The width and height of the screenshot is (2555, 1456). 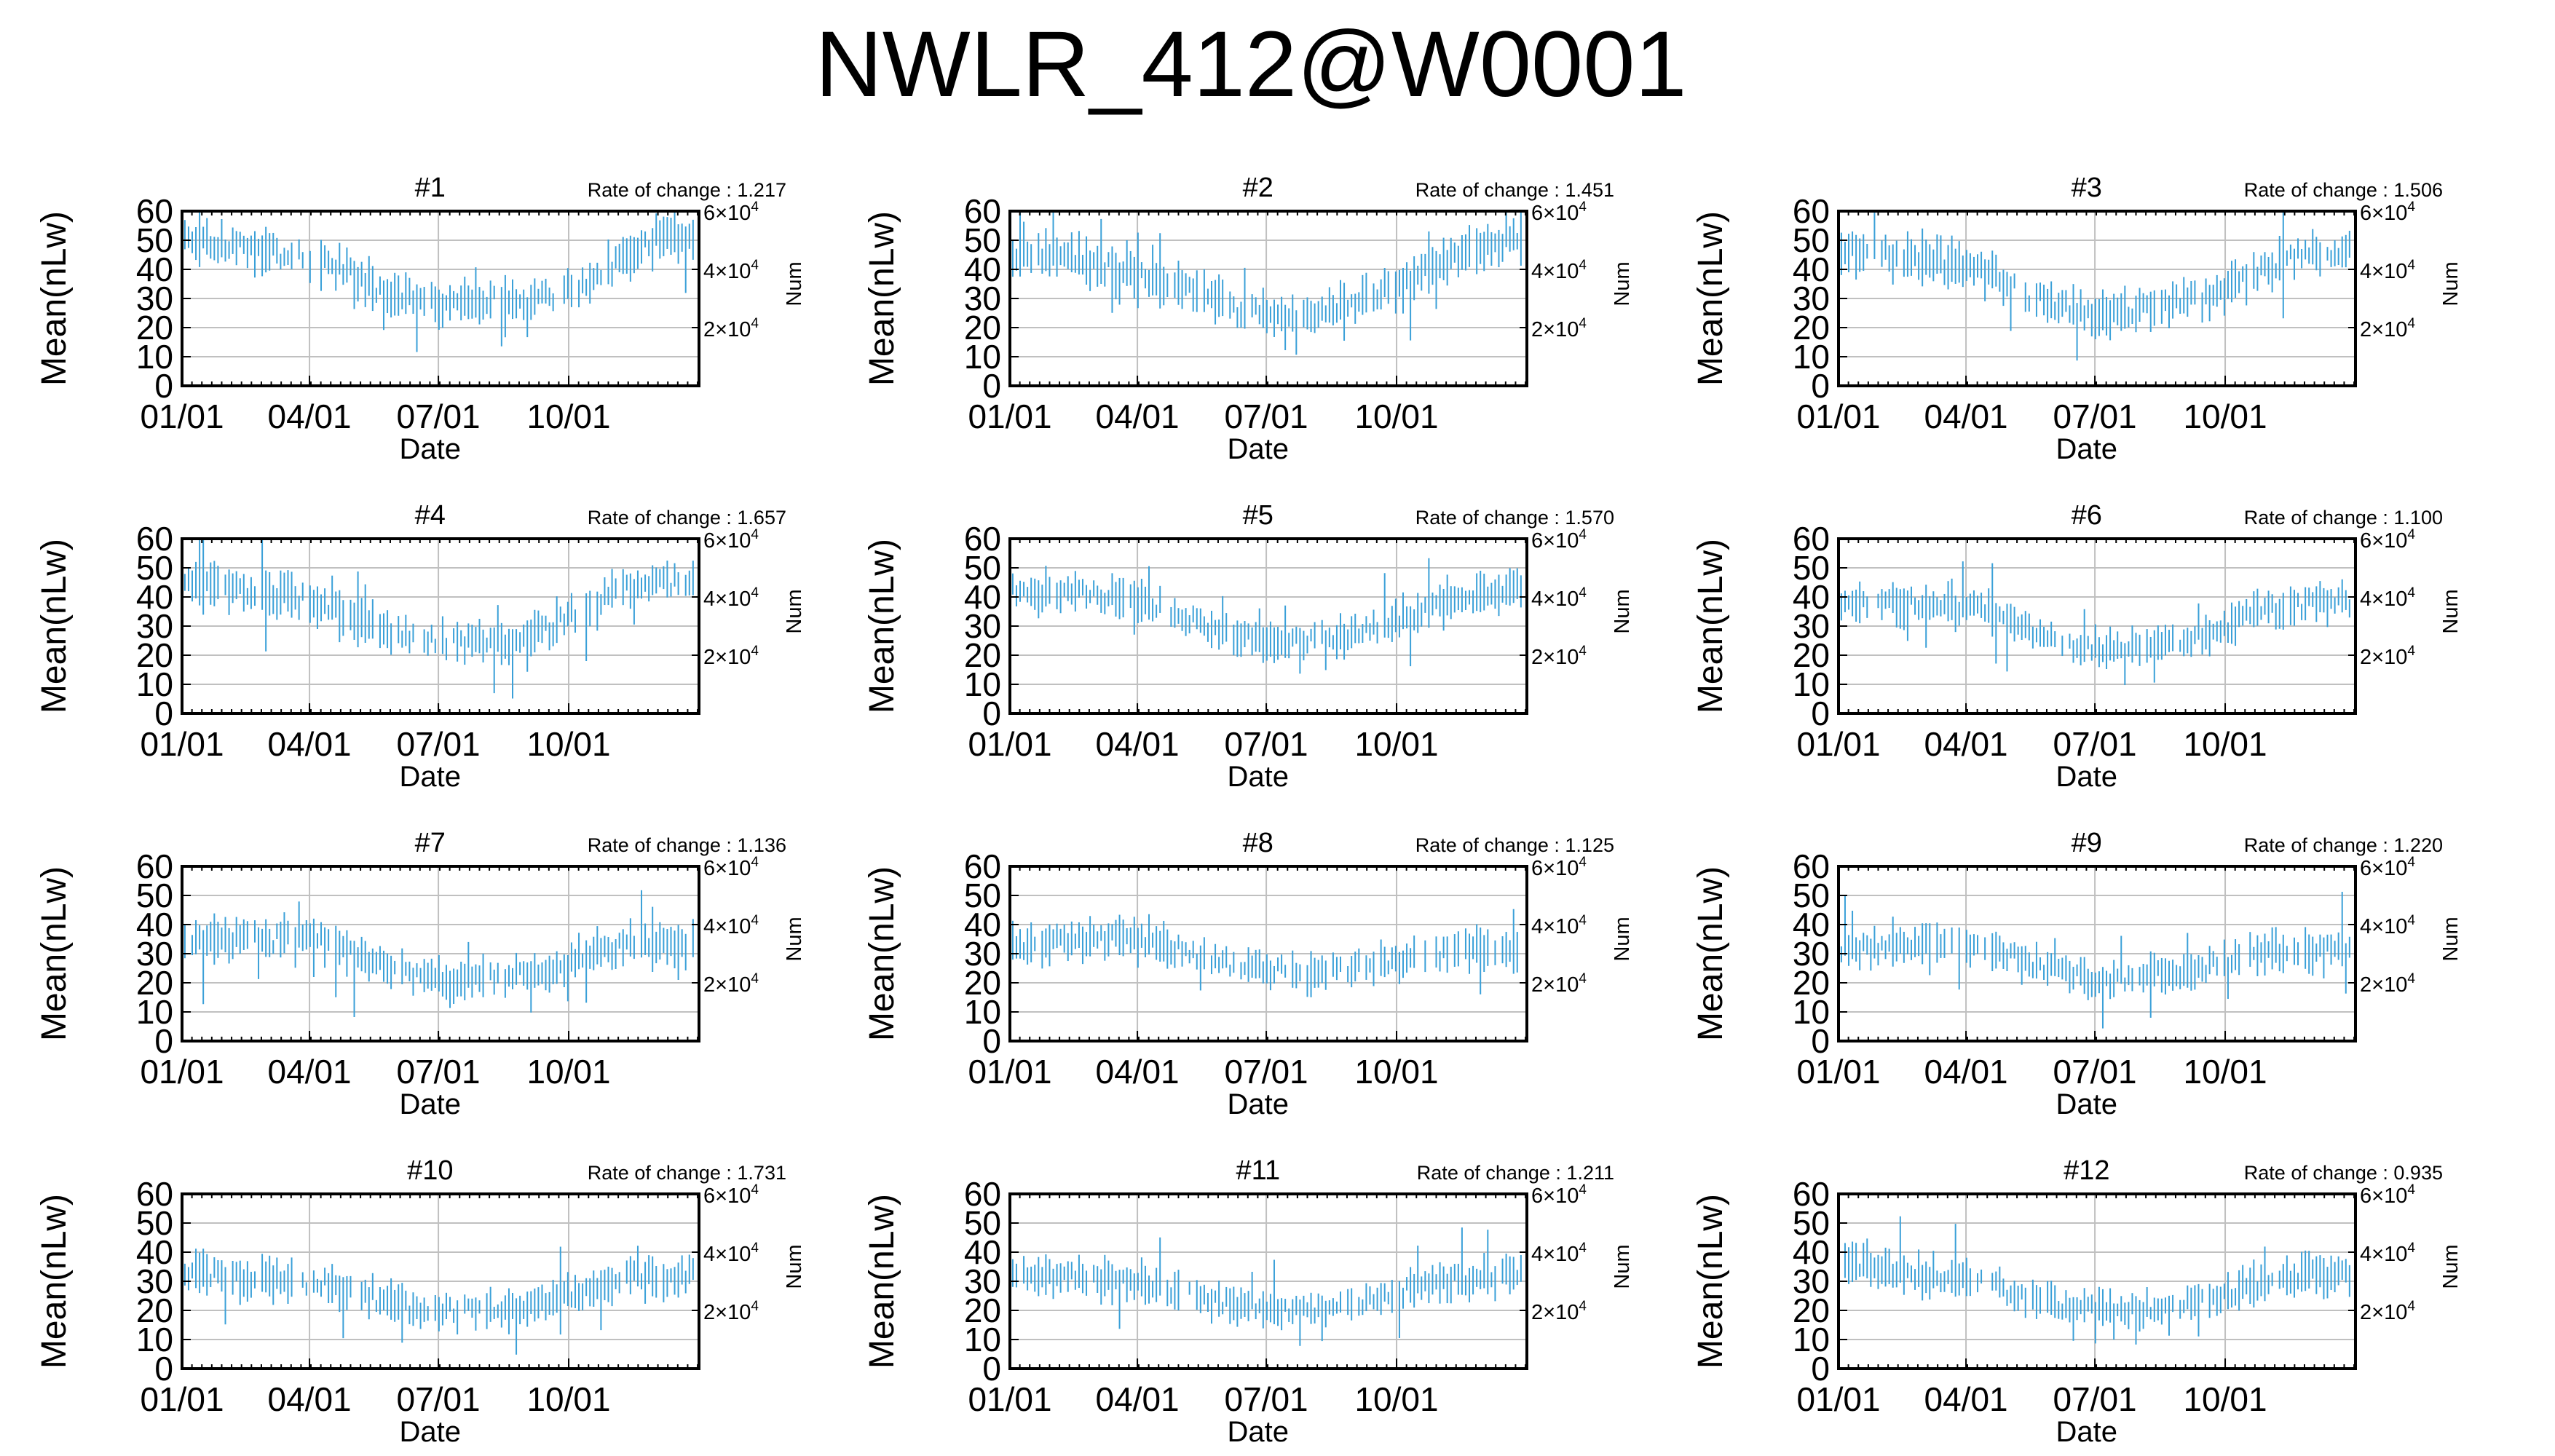 What do you see at coordinates (687, 1173) in the screenshot?
I see `rate-of-change-label: Rate of change : 1.731` at bounding box center [687, 1173].